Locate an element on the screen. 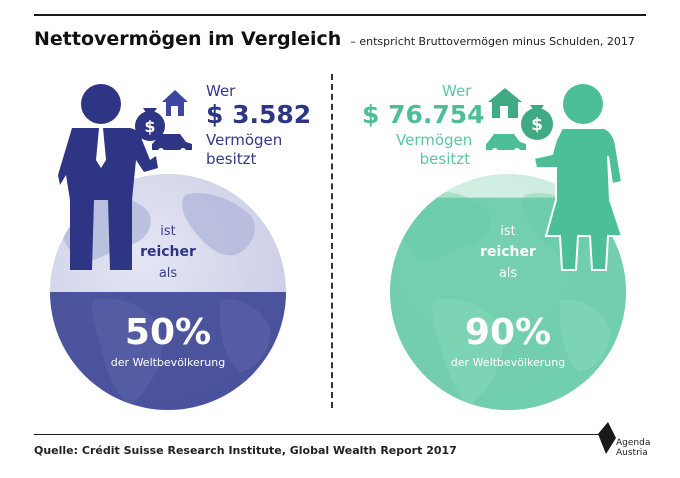  logo-text: Agenda Austria is located at coordinates (633, 448).